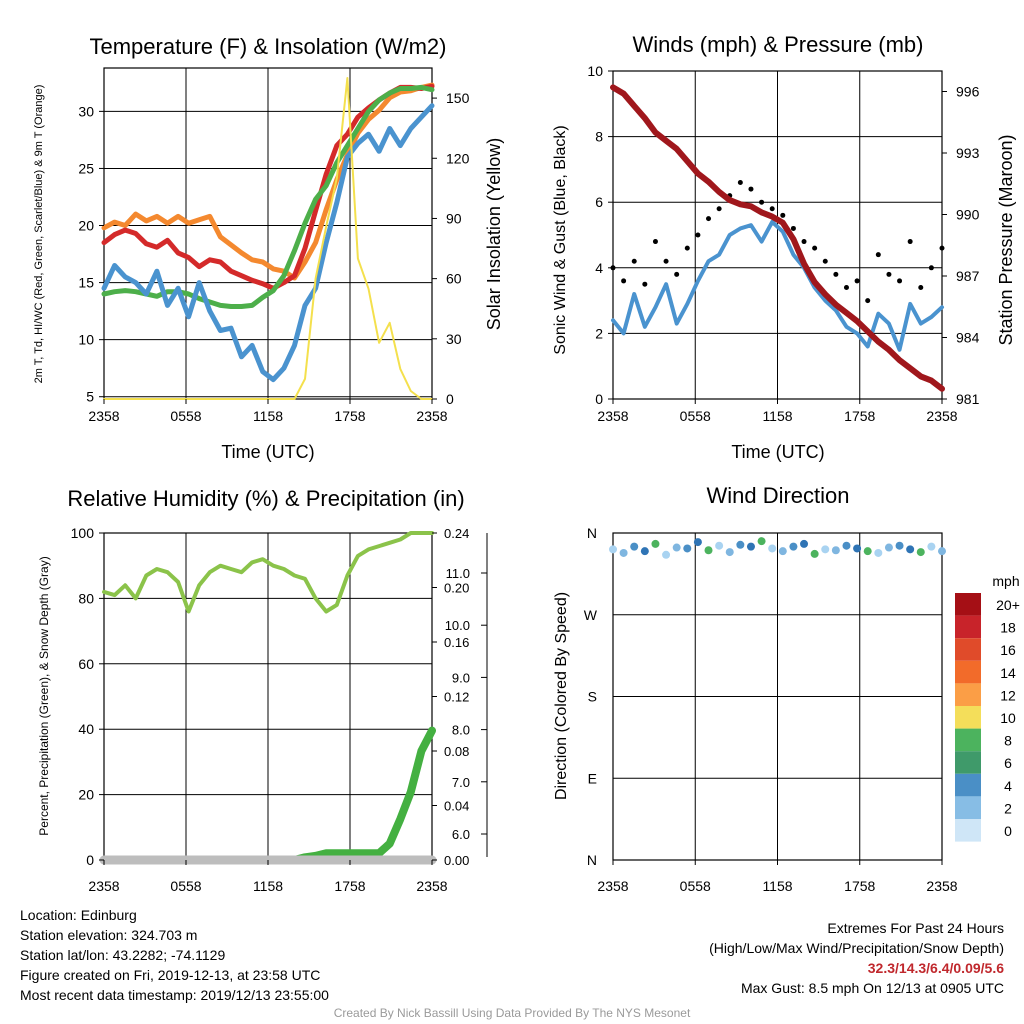 The image size is (1024, 1024). I want to click on wind-y-tick-label: 8, so click(599, 137).